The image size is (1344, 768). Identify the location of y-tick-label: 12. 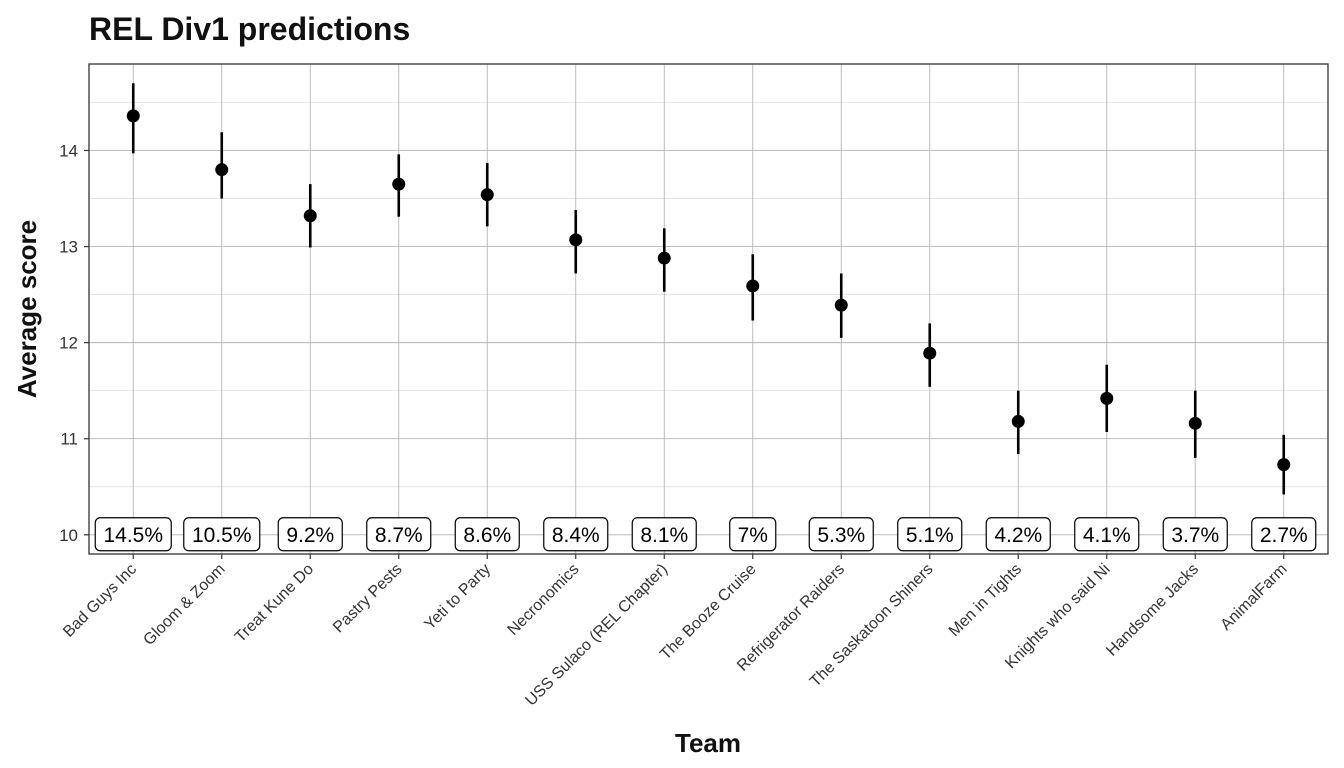
(68, 343).